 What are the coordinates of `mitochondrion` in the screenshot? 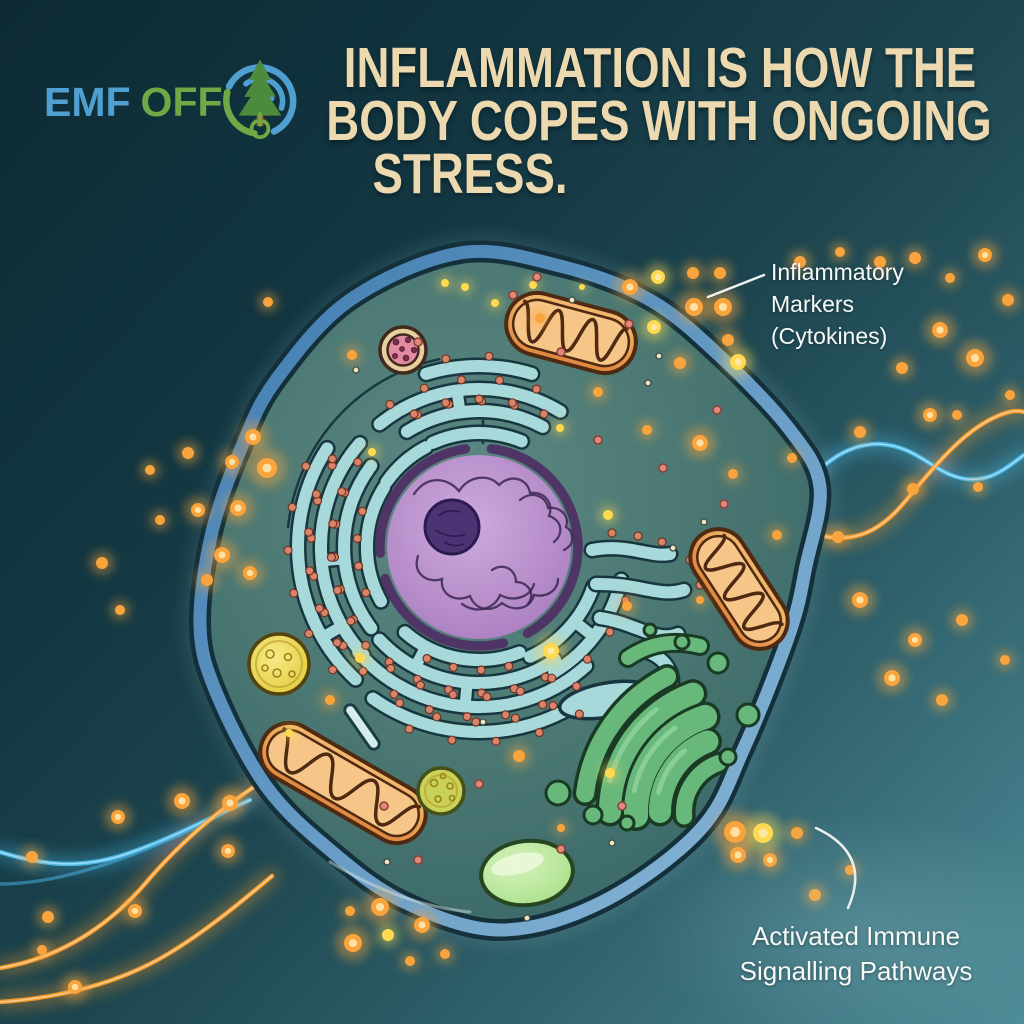 It's located at (739, 589).